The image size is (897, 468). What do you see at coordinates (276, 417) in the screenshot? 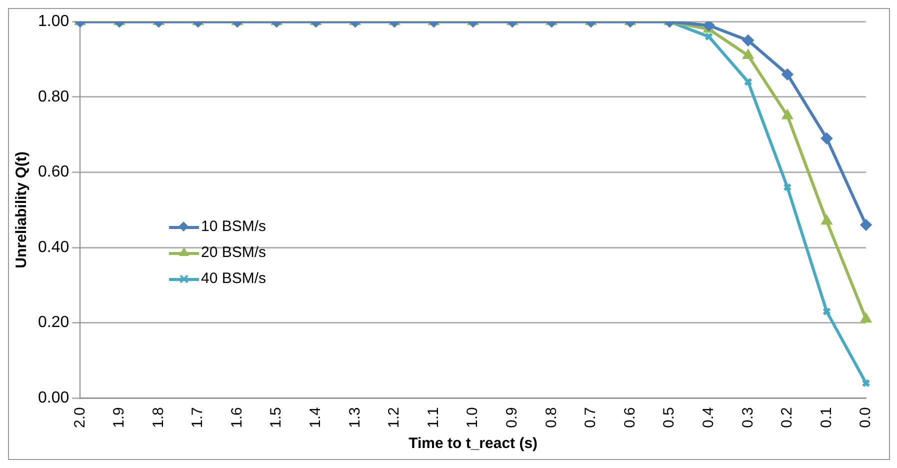
I see `x-tick-label: 1.5` at bounding box center [276, 417].